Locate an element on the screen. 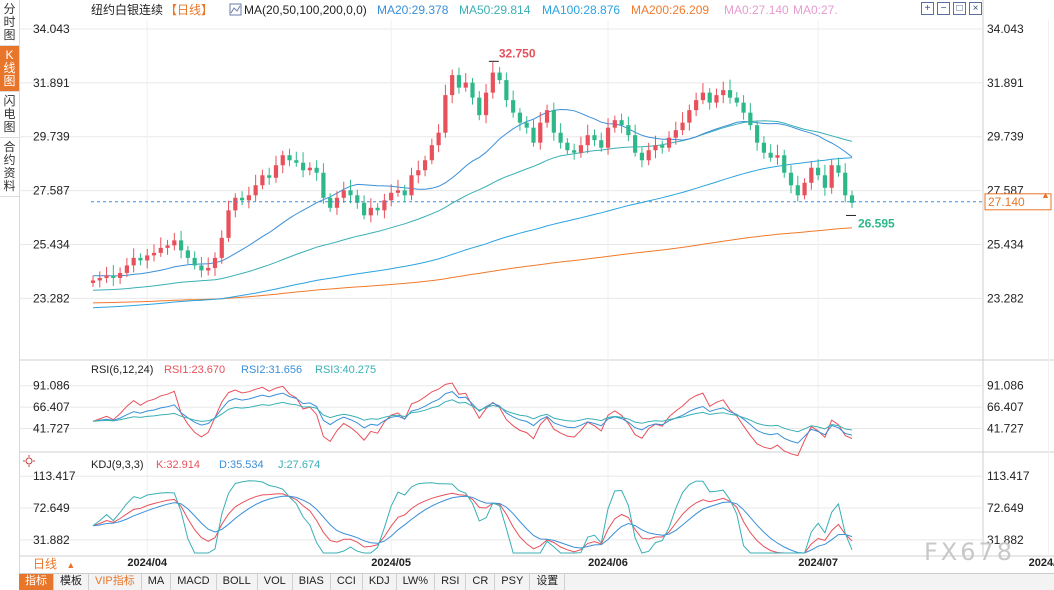 Image resolution: width=1054 pixels, height=590 pixels. time-tick: 2024/05 is located at coordinates (391, 563).